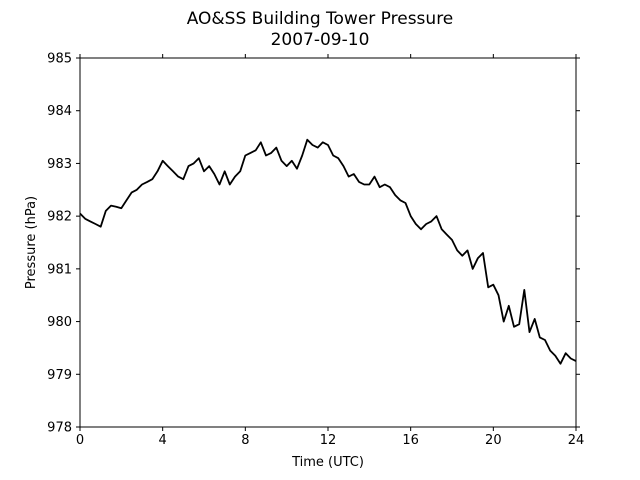 The height and width of the screenshot is (480, 640). I want to click on y-tick-label: 981, so click(59, 269).